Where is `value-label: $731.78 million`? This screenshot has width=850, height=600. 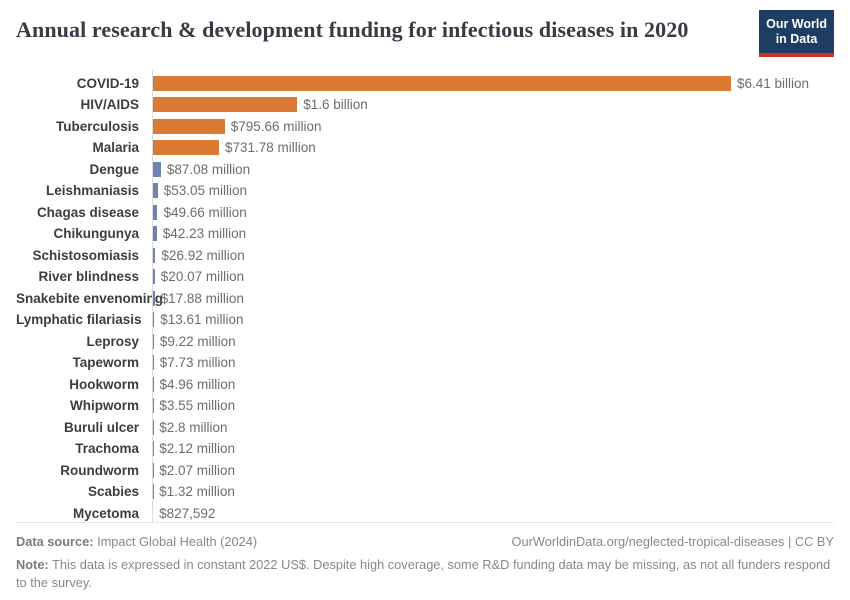
value-label: $731.78 million is located at coordinates (270, 148).